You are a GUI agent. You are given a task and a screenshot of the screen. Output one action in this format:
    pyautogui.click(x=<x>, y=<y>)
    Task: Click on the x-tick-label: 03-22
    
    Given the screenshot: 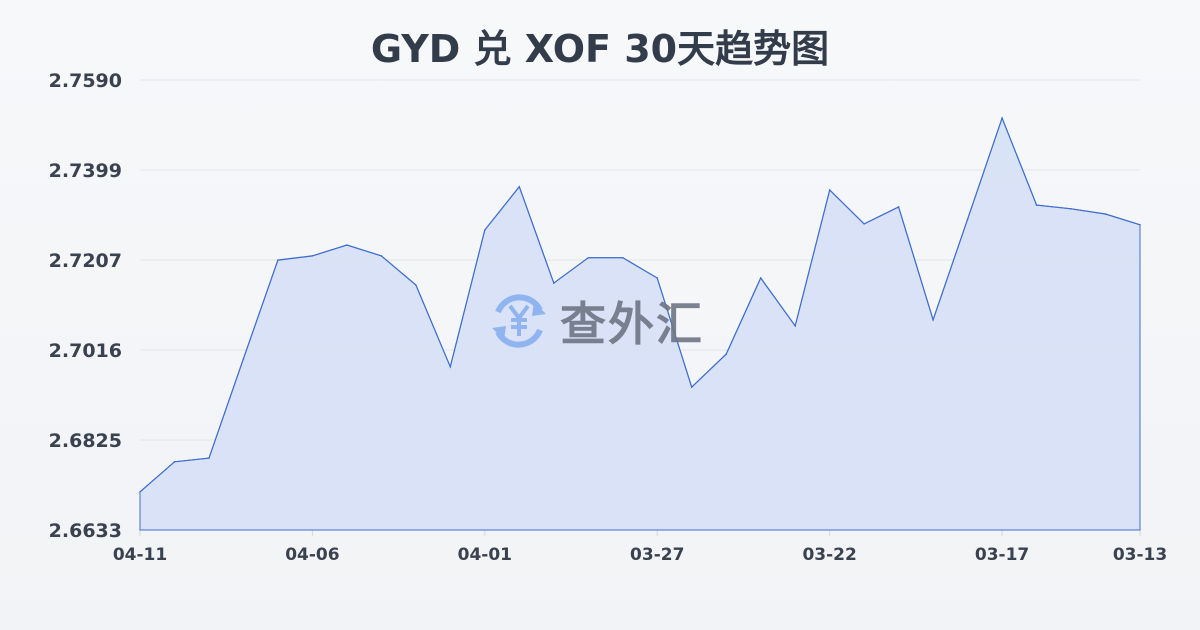 What is the action you would take?
    pyautogui.click(x=829, y=555)
    